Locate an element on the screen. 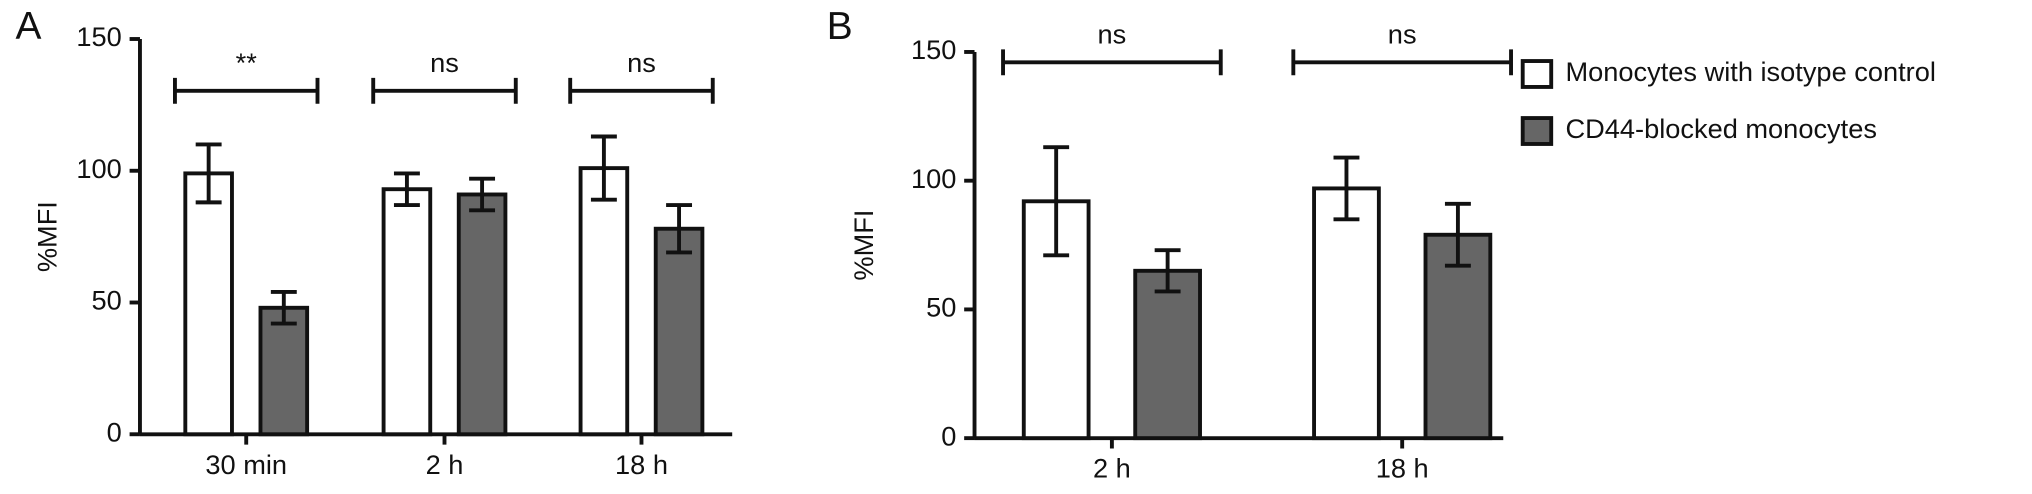  significance-label: ** is located at coordinates (247, 62).